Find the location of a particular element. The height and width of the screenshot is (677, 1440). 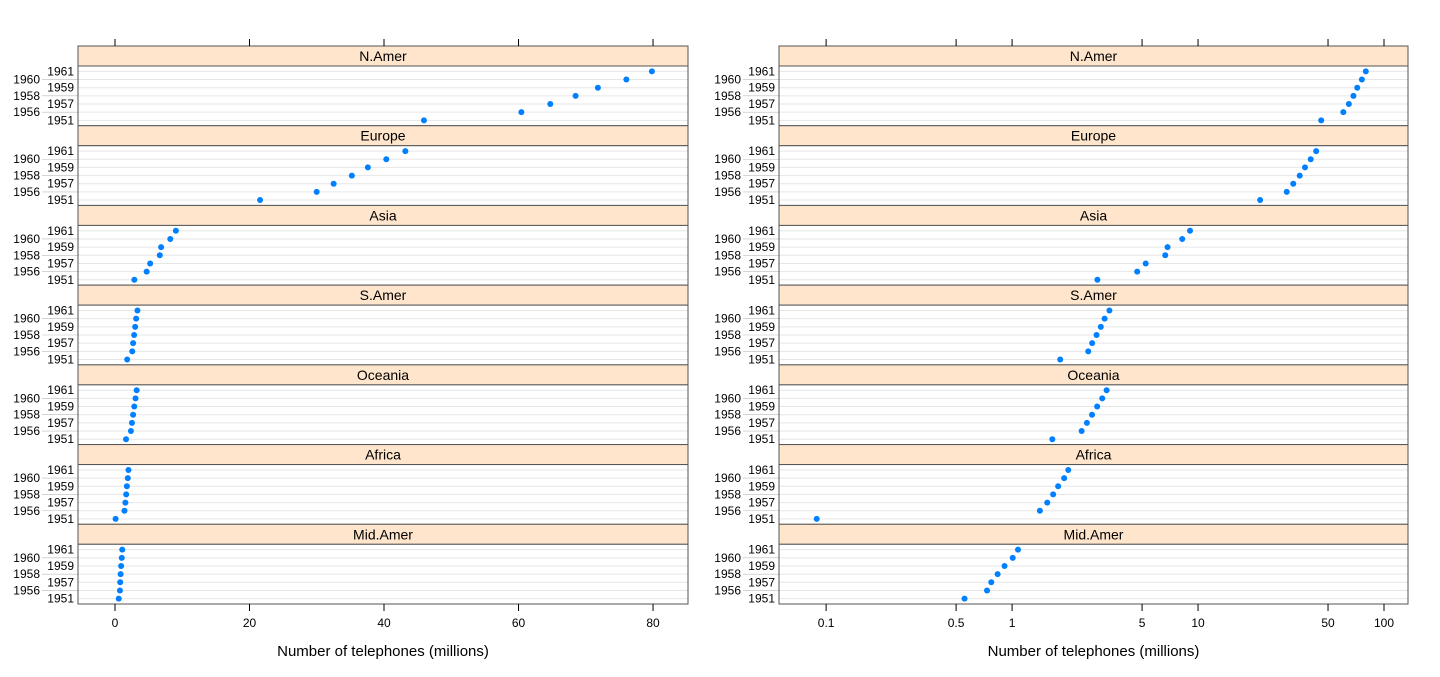

x-tick-label: 0.1 is located at coordinates (826, 623).